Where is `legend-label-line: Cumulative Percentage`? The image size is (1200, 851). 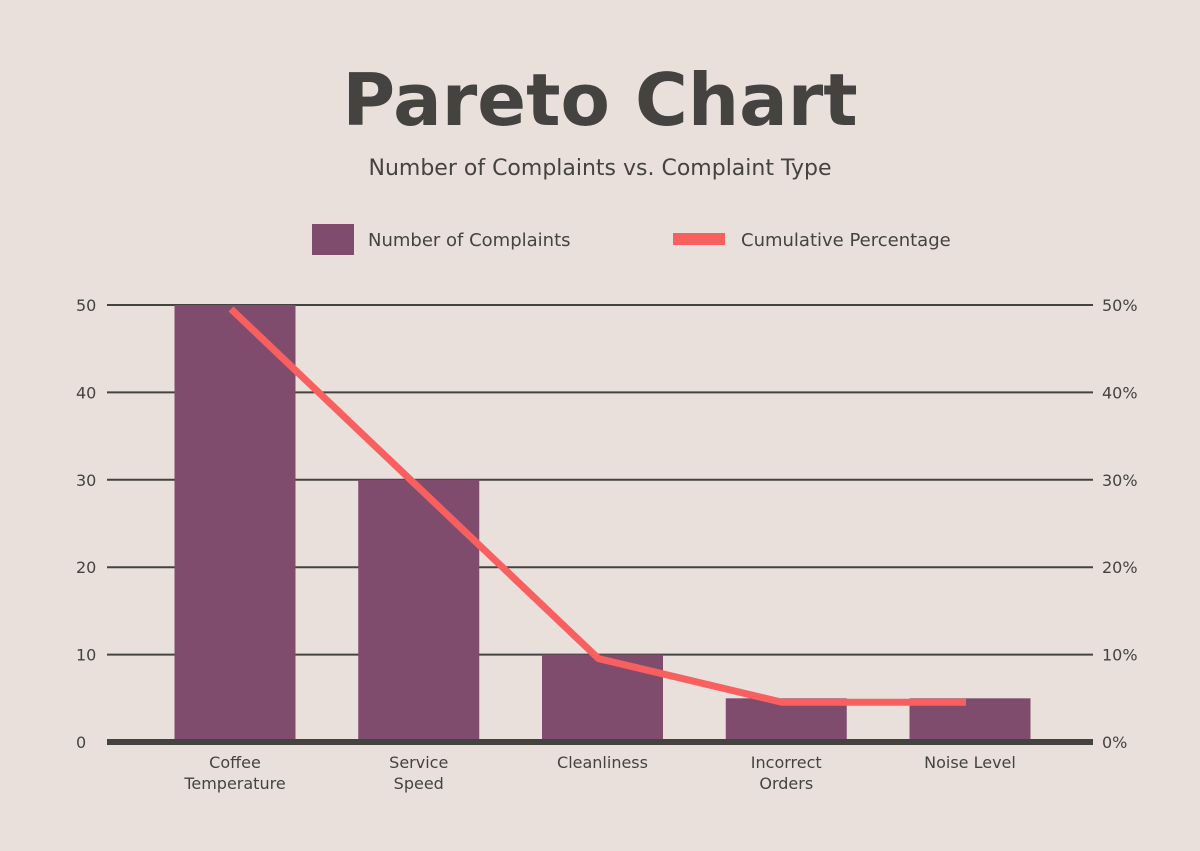 legend-label-line: Cumulative Percentage is located at coordinates (846, 240).